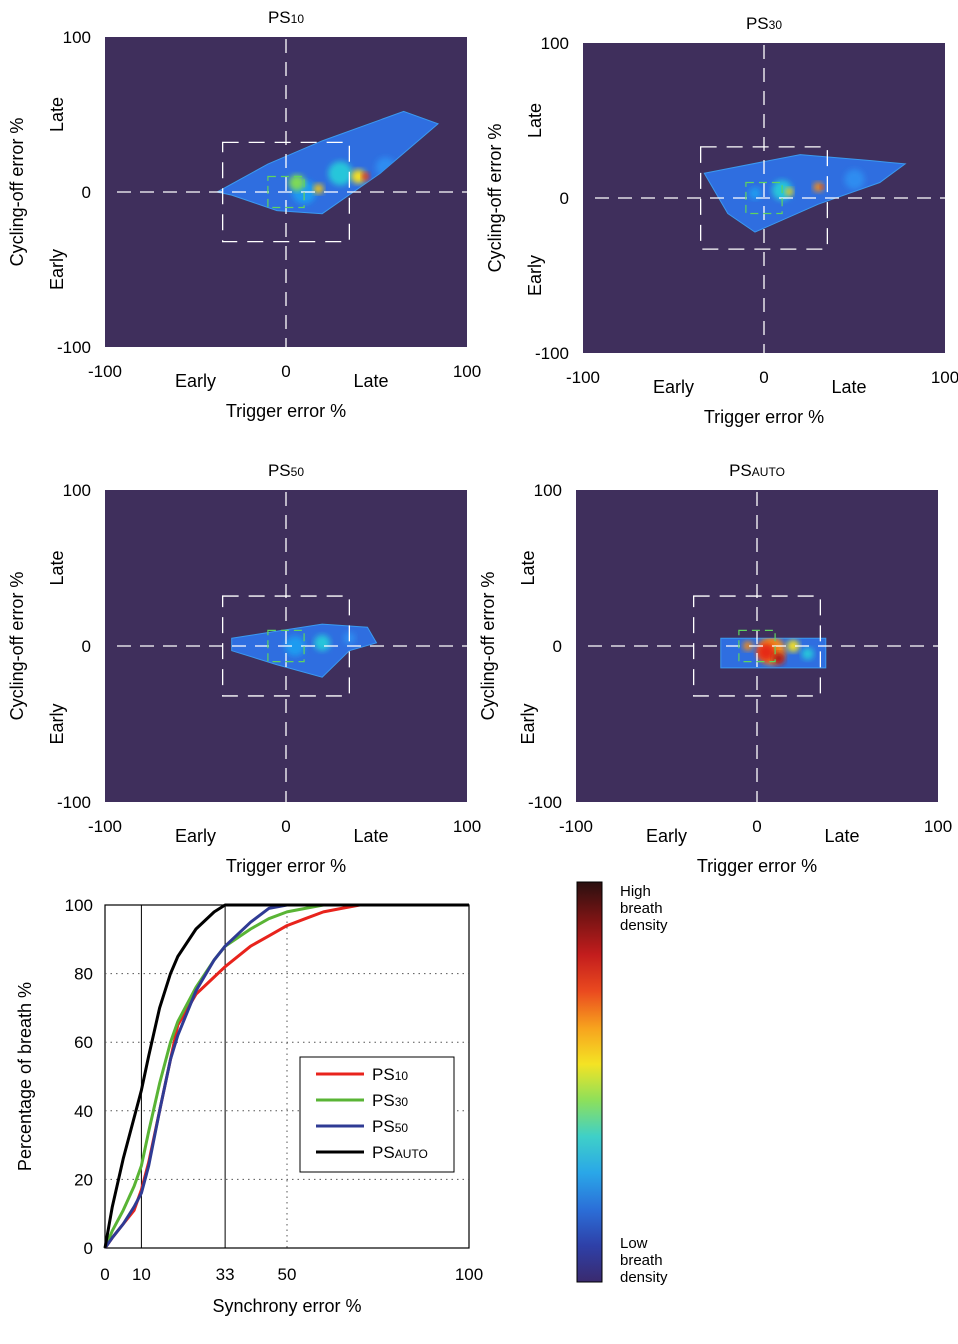  What do you see at coordinates (402, 1128) in the screenshot?
I see `legend-label-sub: 50` at bounding box center [402, 1128].